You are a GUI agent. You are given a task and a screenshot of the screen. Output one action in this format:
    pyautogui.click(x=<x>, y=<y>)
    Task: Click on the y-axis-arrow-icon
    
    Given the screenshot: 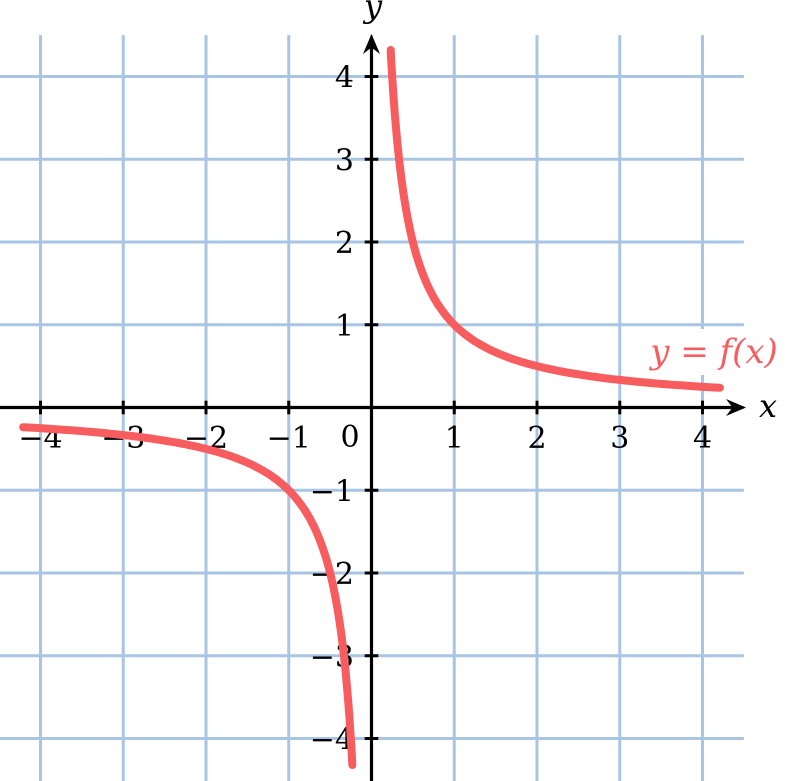 What is the action you would take?
    pyautogui.click(x=371, y=44)
    